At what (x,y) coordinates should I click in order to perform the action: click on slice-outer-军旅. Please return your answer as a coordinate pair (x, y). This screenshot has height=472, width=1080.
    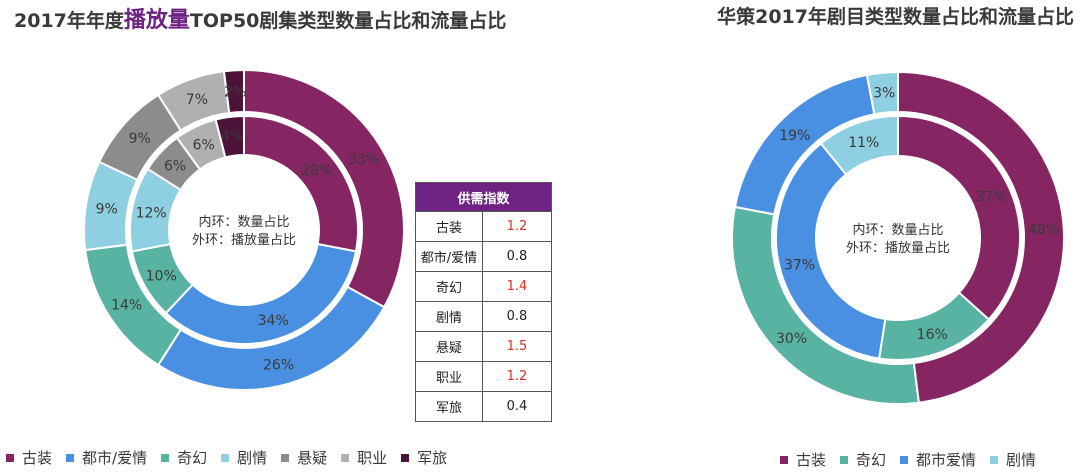
    Looking at the image, I should click on (233, 91).